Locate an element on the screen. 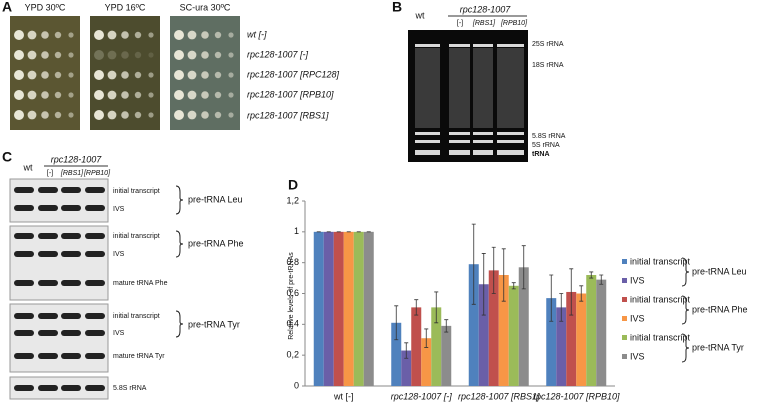 This screenshot has height=408, width=760. panel-letter: D is located at coordinates (293, 185).